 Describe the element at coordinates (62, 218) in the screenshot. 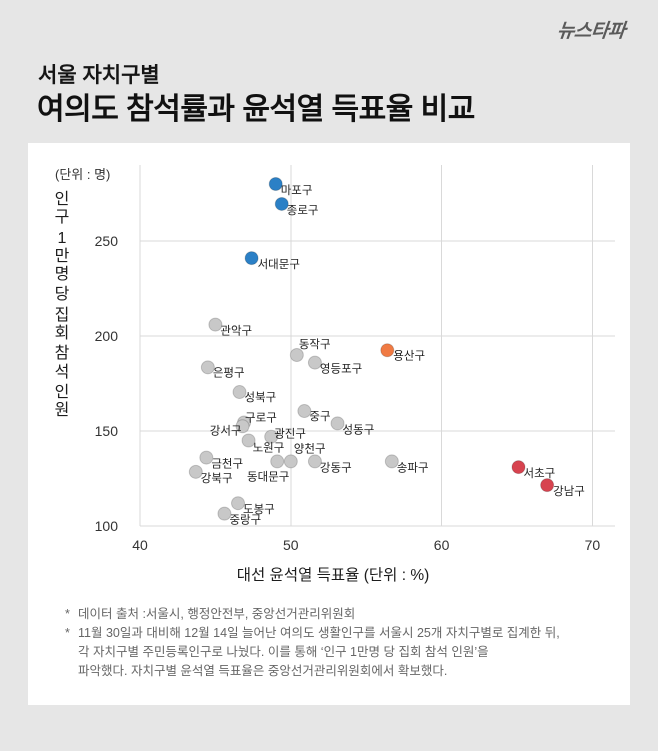

I see `y-axis-label-char: 구` at that location.